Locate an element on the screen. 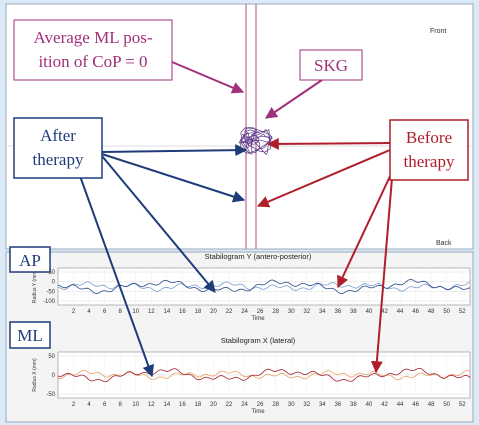 The width and height of the screenshot is (479, 425). y-tick-label: -100 is located at coordinates (49, 302).